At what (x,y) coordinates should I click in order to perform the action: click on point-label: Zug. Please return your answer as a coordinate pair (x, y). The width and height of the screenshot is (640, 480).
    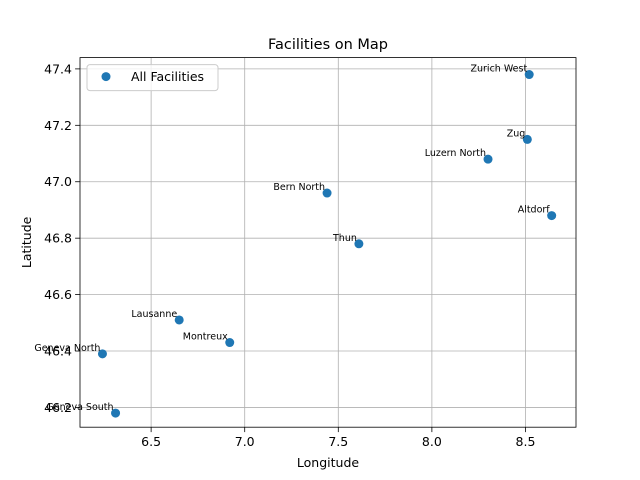
    Looking at the image, I should click on (516, 133).